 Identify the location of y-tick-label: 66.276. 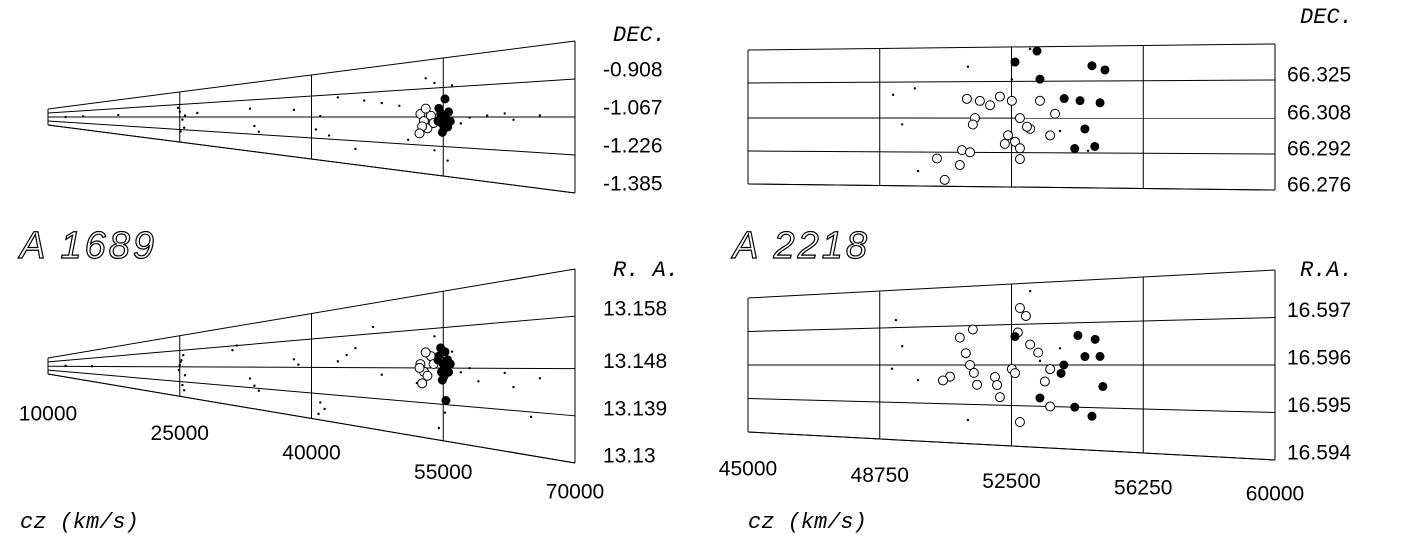
(1319, 185).